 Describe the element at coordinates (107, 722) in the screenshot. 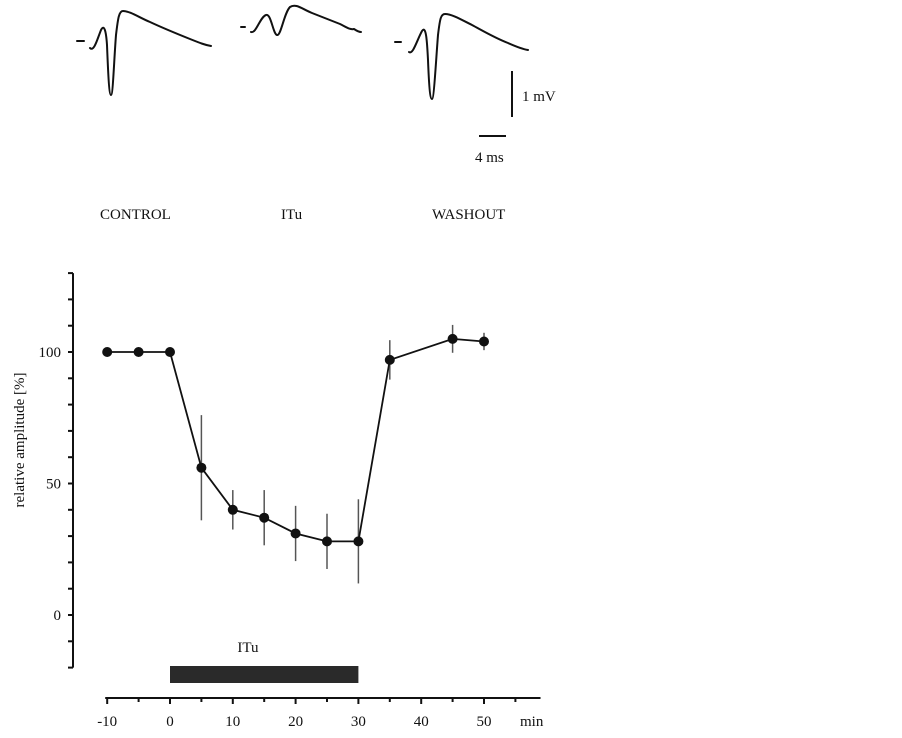

I see `x-tick-label: -10` at that location.